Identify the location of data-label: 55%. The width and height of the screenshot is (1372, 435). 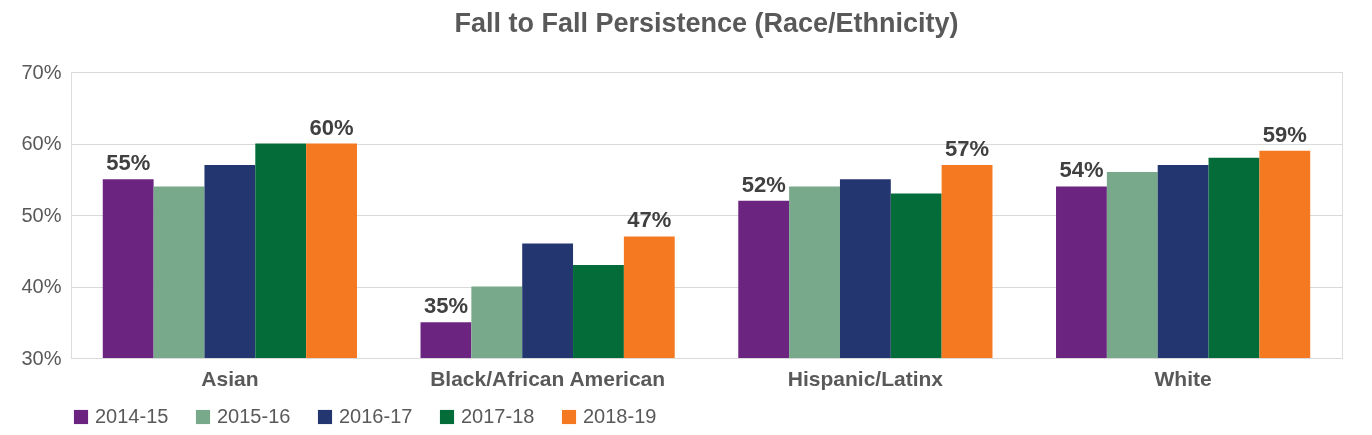
(128, 163).